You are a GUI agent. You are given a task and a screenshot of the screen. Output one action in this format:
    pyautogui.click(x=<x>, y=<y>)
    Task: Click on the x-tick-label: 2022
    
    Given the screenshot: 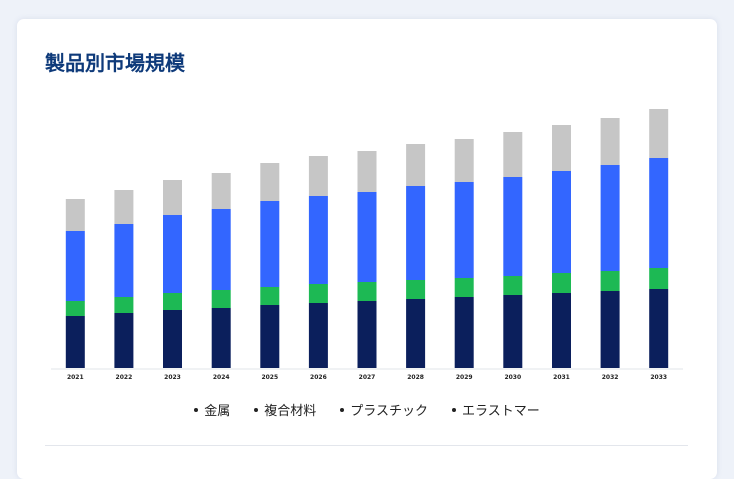 What is the action you would take?
    pyautogui.click(x=124, y=377)
    